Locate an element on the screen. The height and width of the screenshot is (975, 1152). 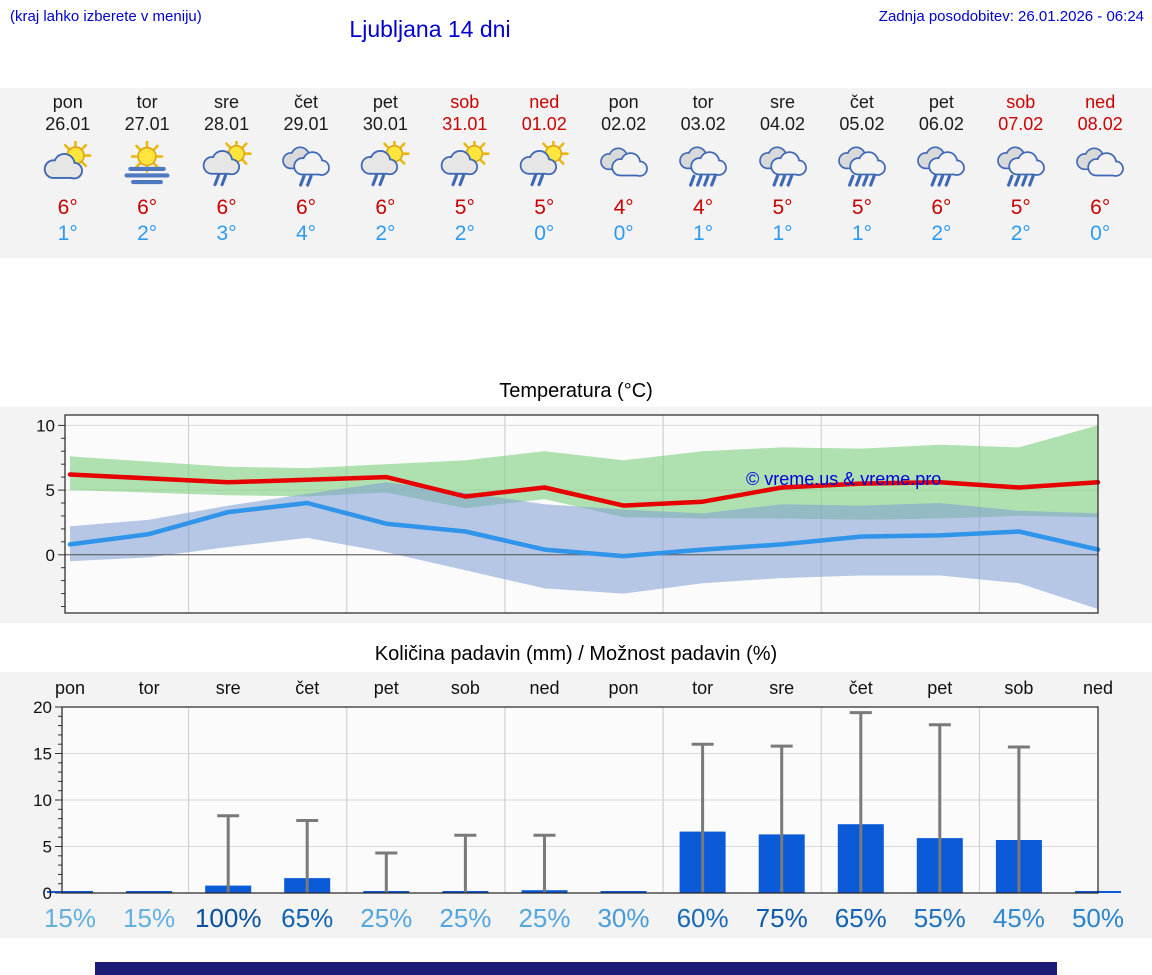
day-column: pet 06.02 6° 2° is located at coordinates (941, 173).